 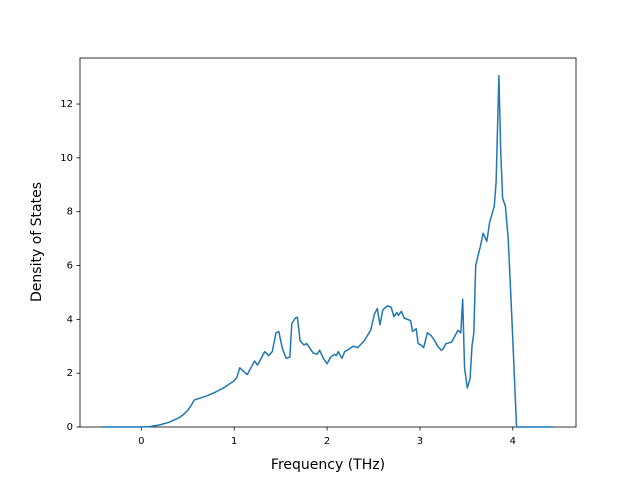 What do you see at coordinates (70, 427) in the screenshot?
I see `y-tick-label: 0` at bounding box center [70, 427].